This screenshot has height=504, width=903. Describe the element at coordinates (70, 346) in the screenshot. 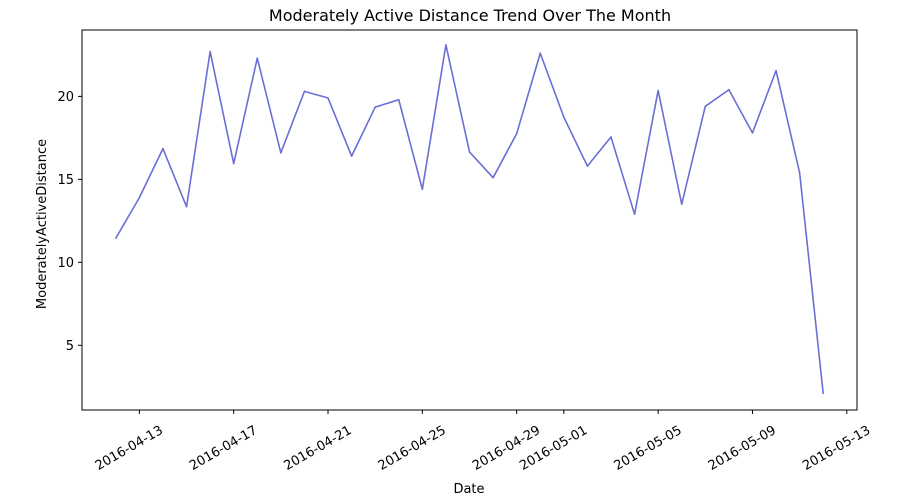

I see `y-tick-label: 5` at that location.